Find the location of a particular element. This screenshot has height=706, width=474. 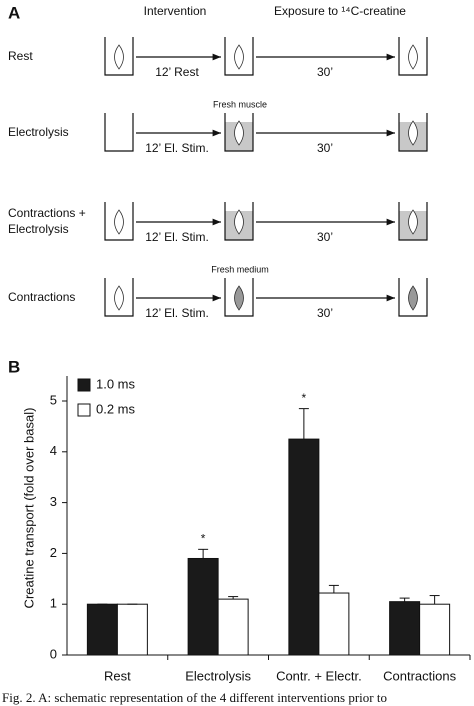

y-tick-label: 4 is located at coordinates (53, 450).